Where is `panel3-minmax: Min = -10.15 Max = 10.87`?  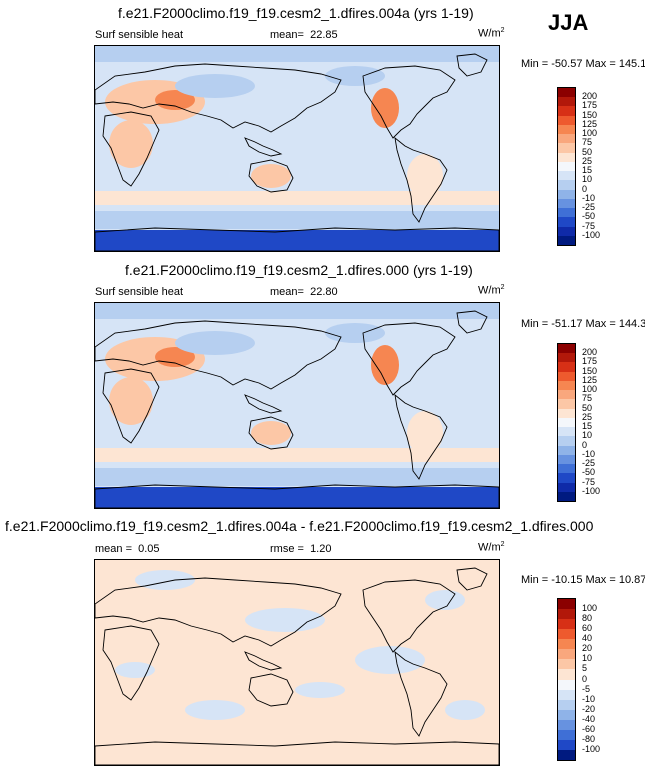 panel3-minmax: Min = -10.15 Max = 10.87 is located at coordinates (583, 580).